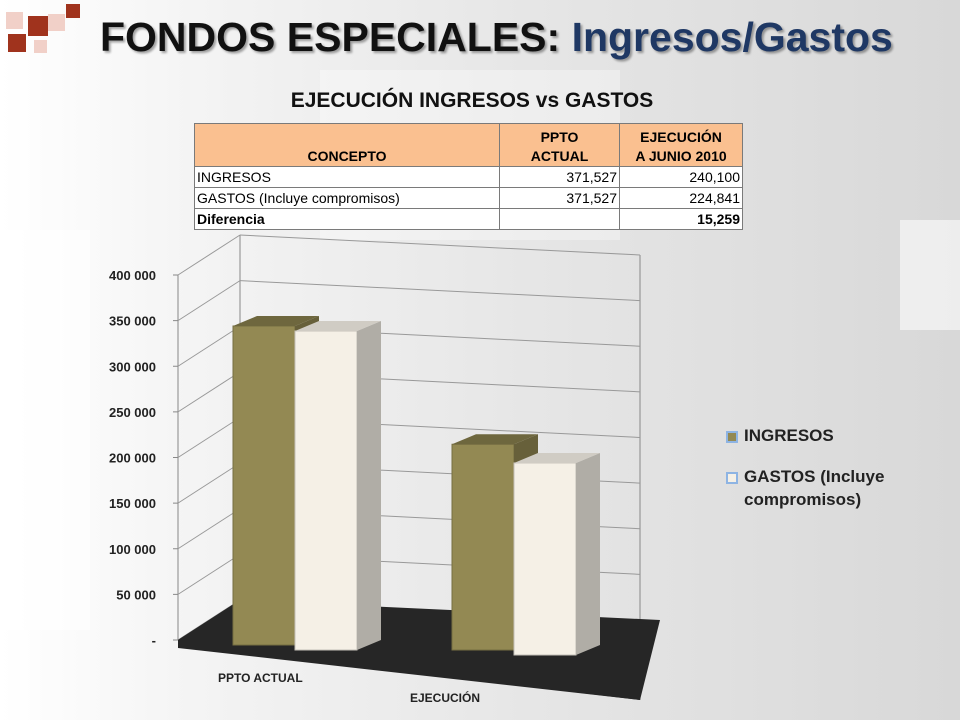 The height and width of the screenshot is (720, 960). What do you see at coordinates (789, 435) in the screenshot?
I see `legend-label: INGRESOS` at bounding box center [789, 435].